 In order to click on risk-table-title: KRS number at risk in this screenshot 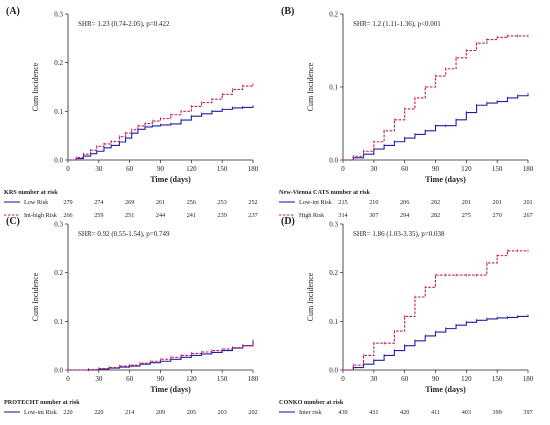, I will do `click(31, 192)`.